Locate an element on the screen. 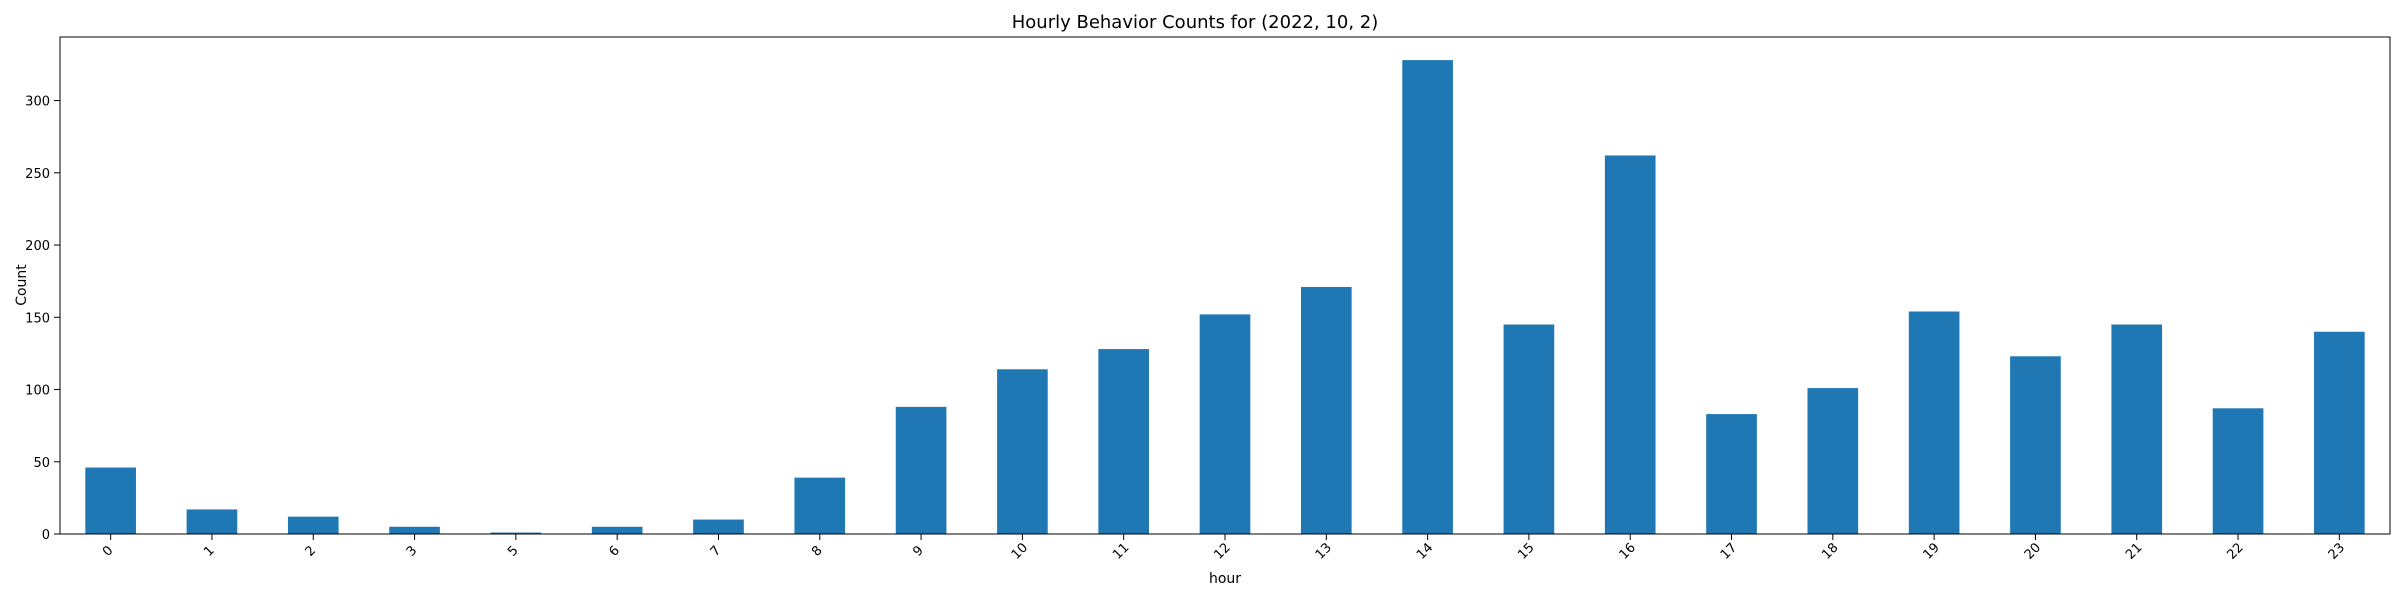 The image size is (2400, 600). x-tick-label: 19 is located at coordinates (1932, 551).